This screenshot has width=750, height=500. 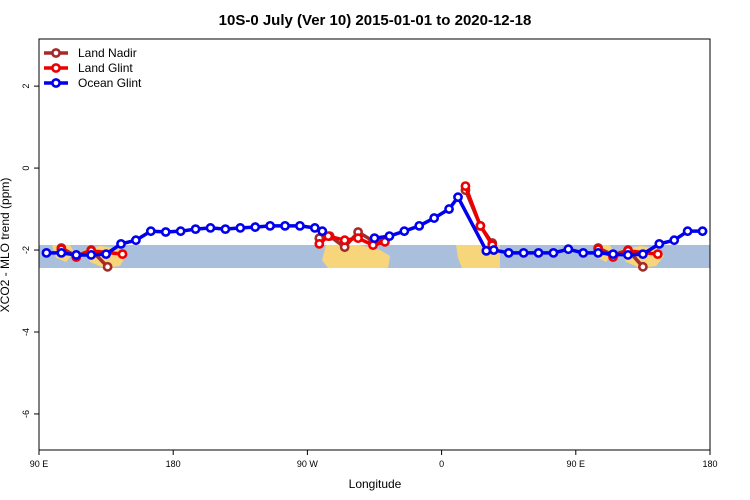 What do you see at coordinates (441, 464) in the screenshot?
I see `x-tick-label: 0` at bounding box center [441, 464].